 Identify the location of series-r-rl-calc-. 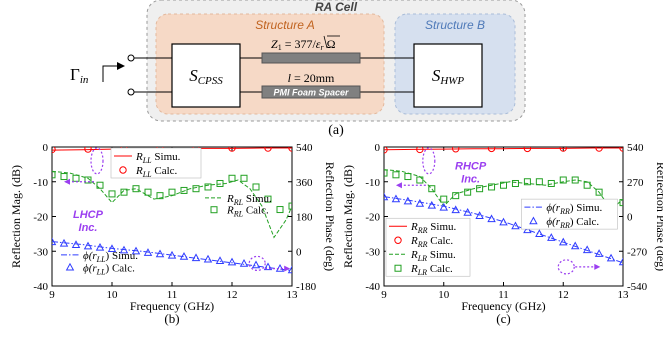
(172, 192).